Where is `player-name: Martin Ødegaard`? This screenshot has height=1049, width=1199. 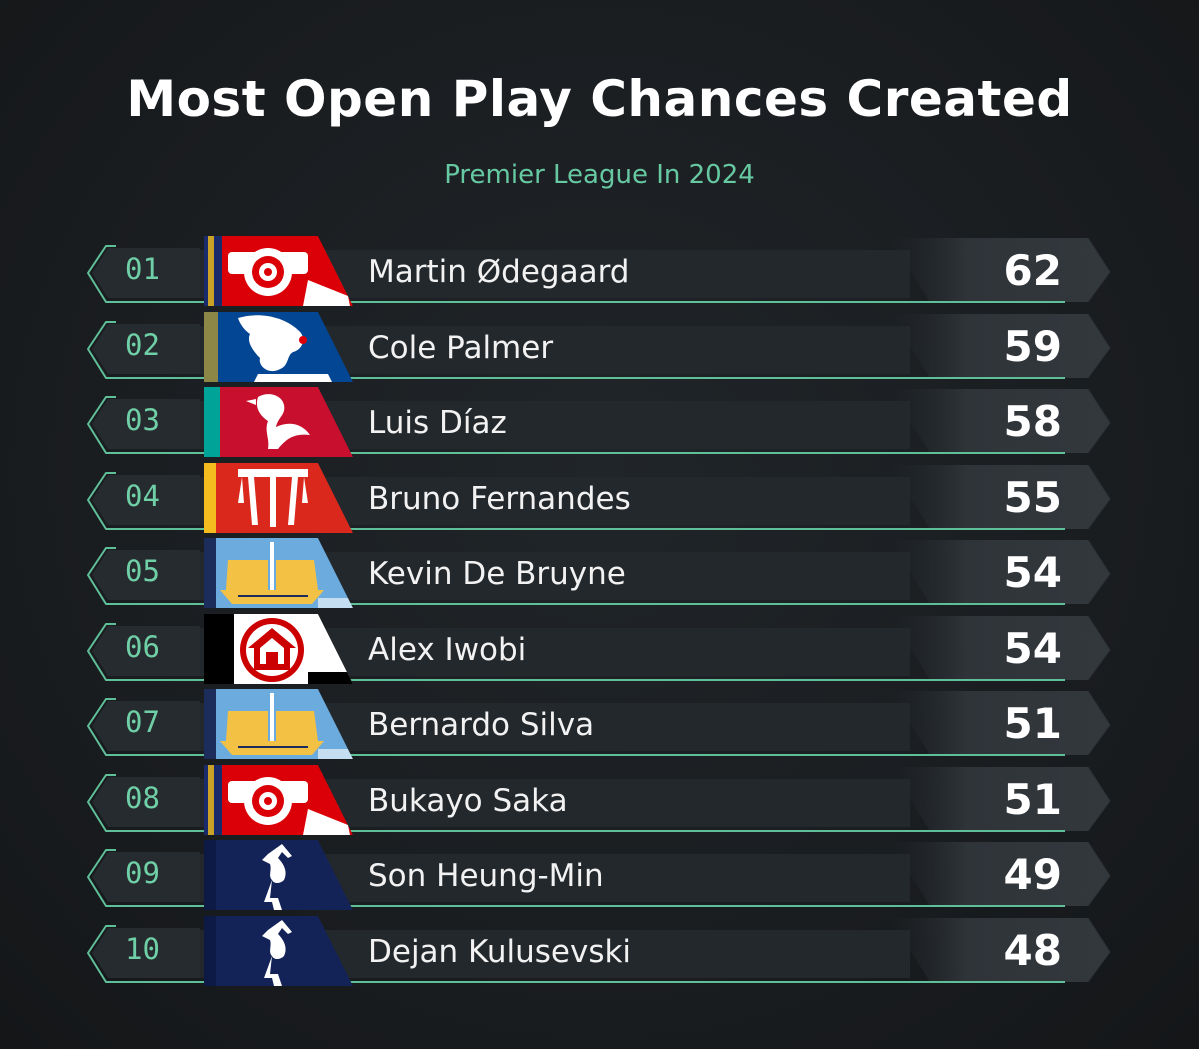
player-name: Martin Ødegaard is located at coordinates (499, 272).